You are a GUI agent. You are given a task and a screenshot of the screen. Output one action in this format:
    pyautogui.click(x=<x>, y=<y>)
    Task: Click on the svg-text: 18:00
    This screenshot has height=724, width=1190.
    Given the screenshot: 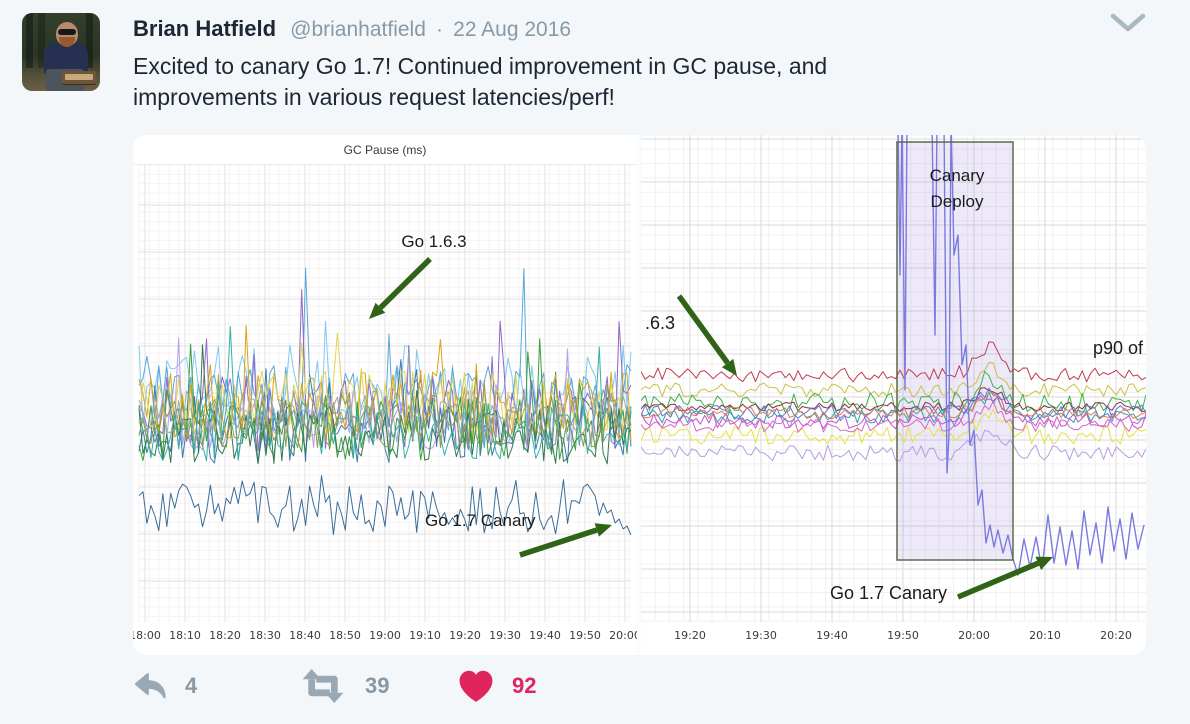 What is the action you would take?
    pyautogui.click(x=147, y=635)
    